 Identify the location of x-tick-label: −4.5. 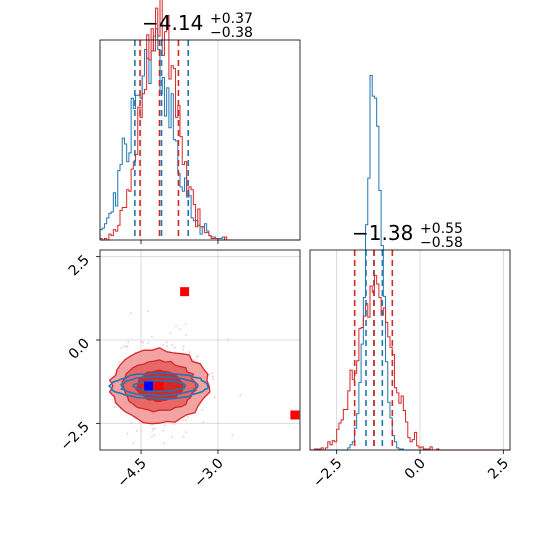
(131, 473).